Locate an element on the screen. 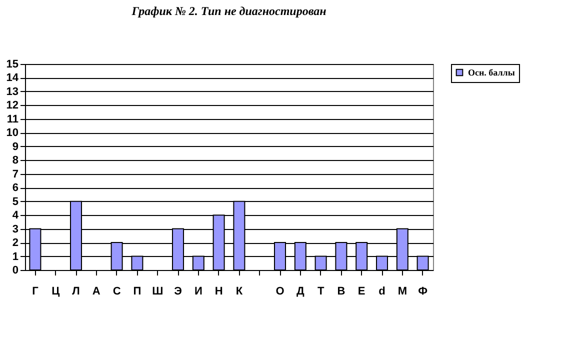 The height and width of the screenshot is (341, 567). x-tick-label: М is located at coordinates (402, 292).